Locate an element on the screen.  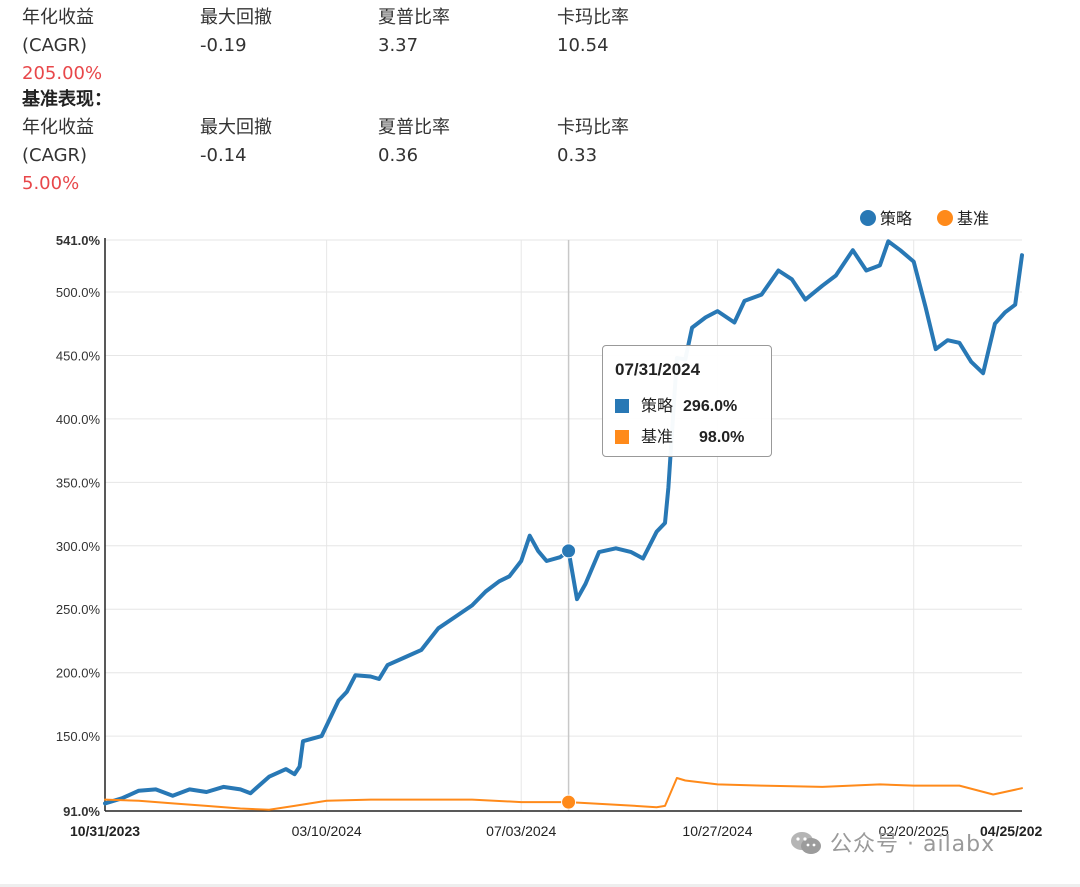
x-tick-label: 10/27/2024 is located at coordinates (717, 831).